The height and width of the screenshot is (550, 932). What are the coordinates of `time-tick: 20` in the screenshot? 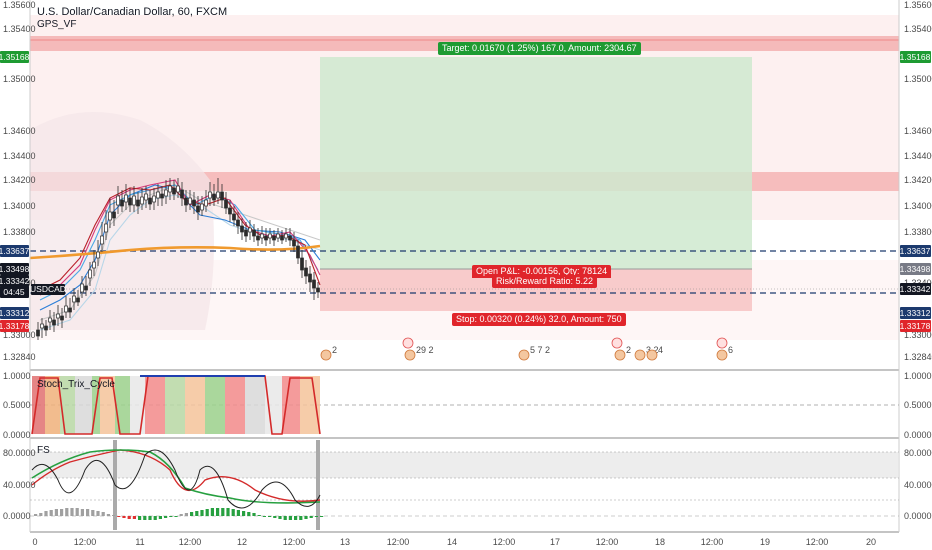 It's located at (871, 542).